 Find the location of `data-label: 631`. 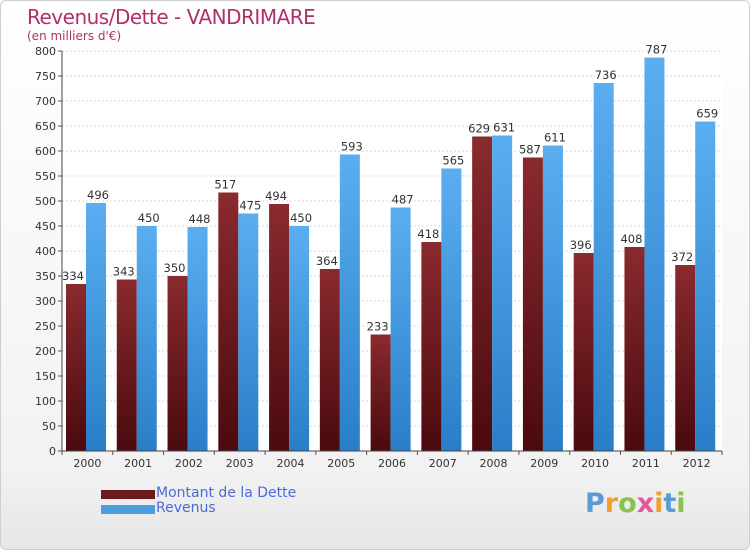

data-label: 631 is located at coordinates (504, 128).